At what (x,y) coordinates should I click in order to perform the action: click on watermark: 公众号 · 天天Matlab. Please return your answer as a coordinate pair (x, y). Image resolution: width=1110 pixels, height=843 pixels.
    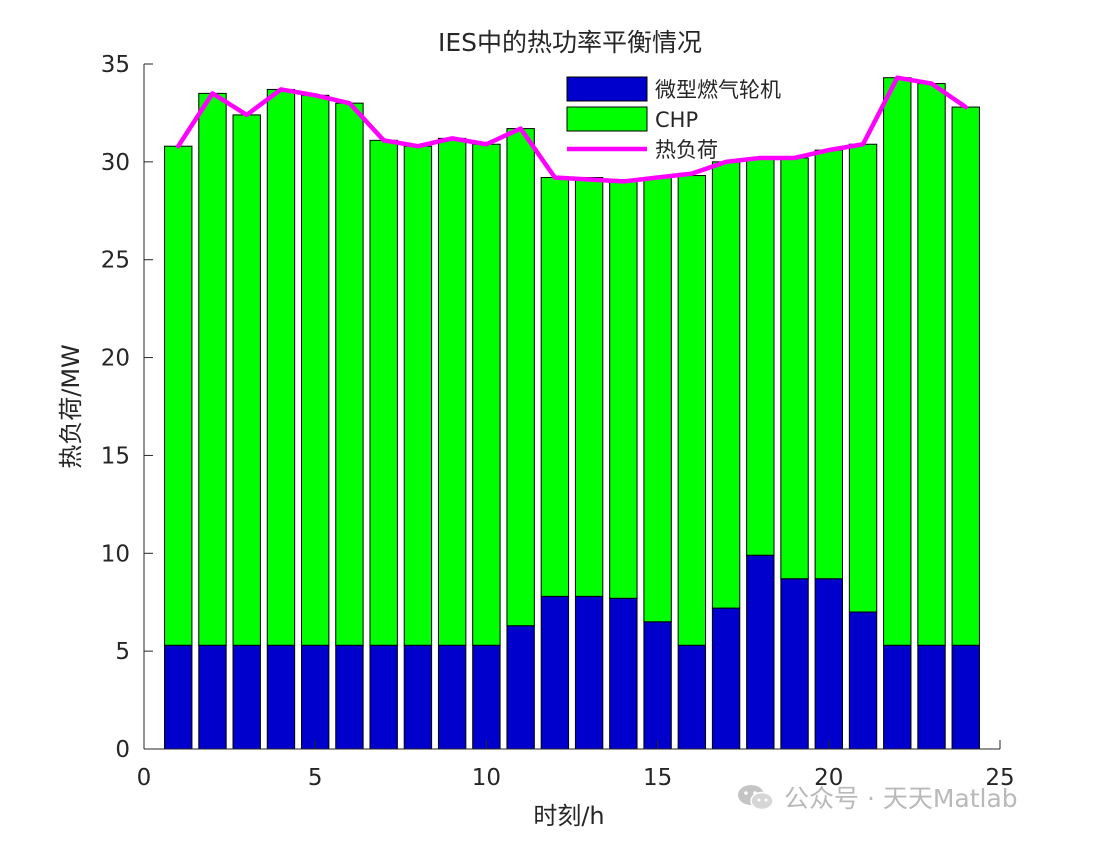
    Looking at the image, I should click on (877, 797).